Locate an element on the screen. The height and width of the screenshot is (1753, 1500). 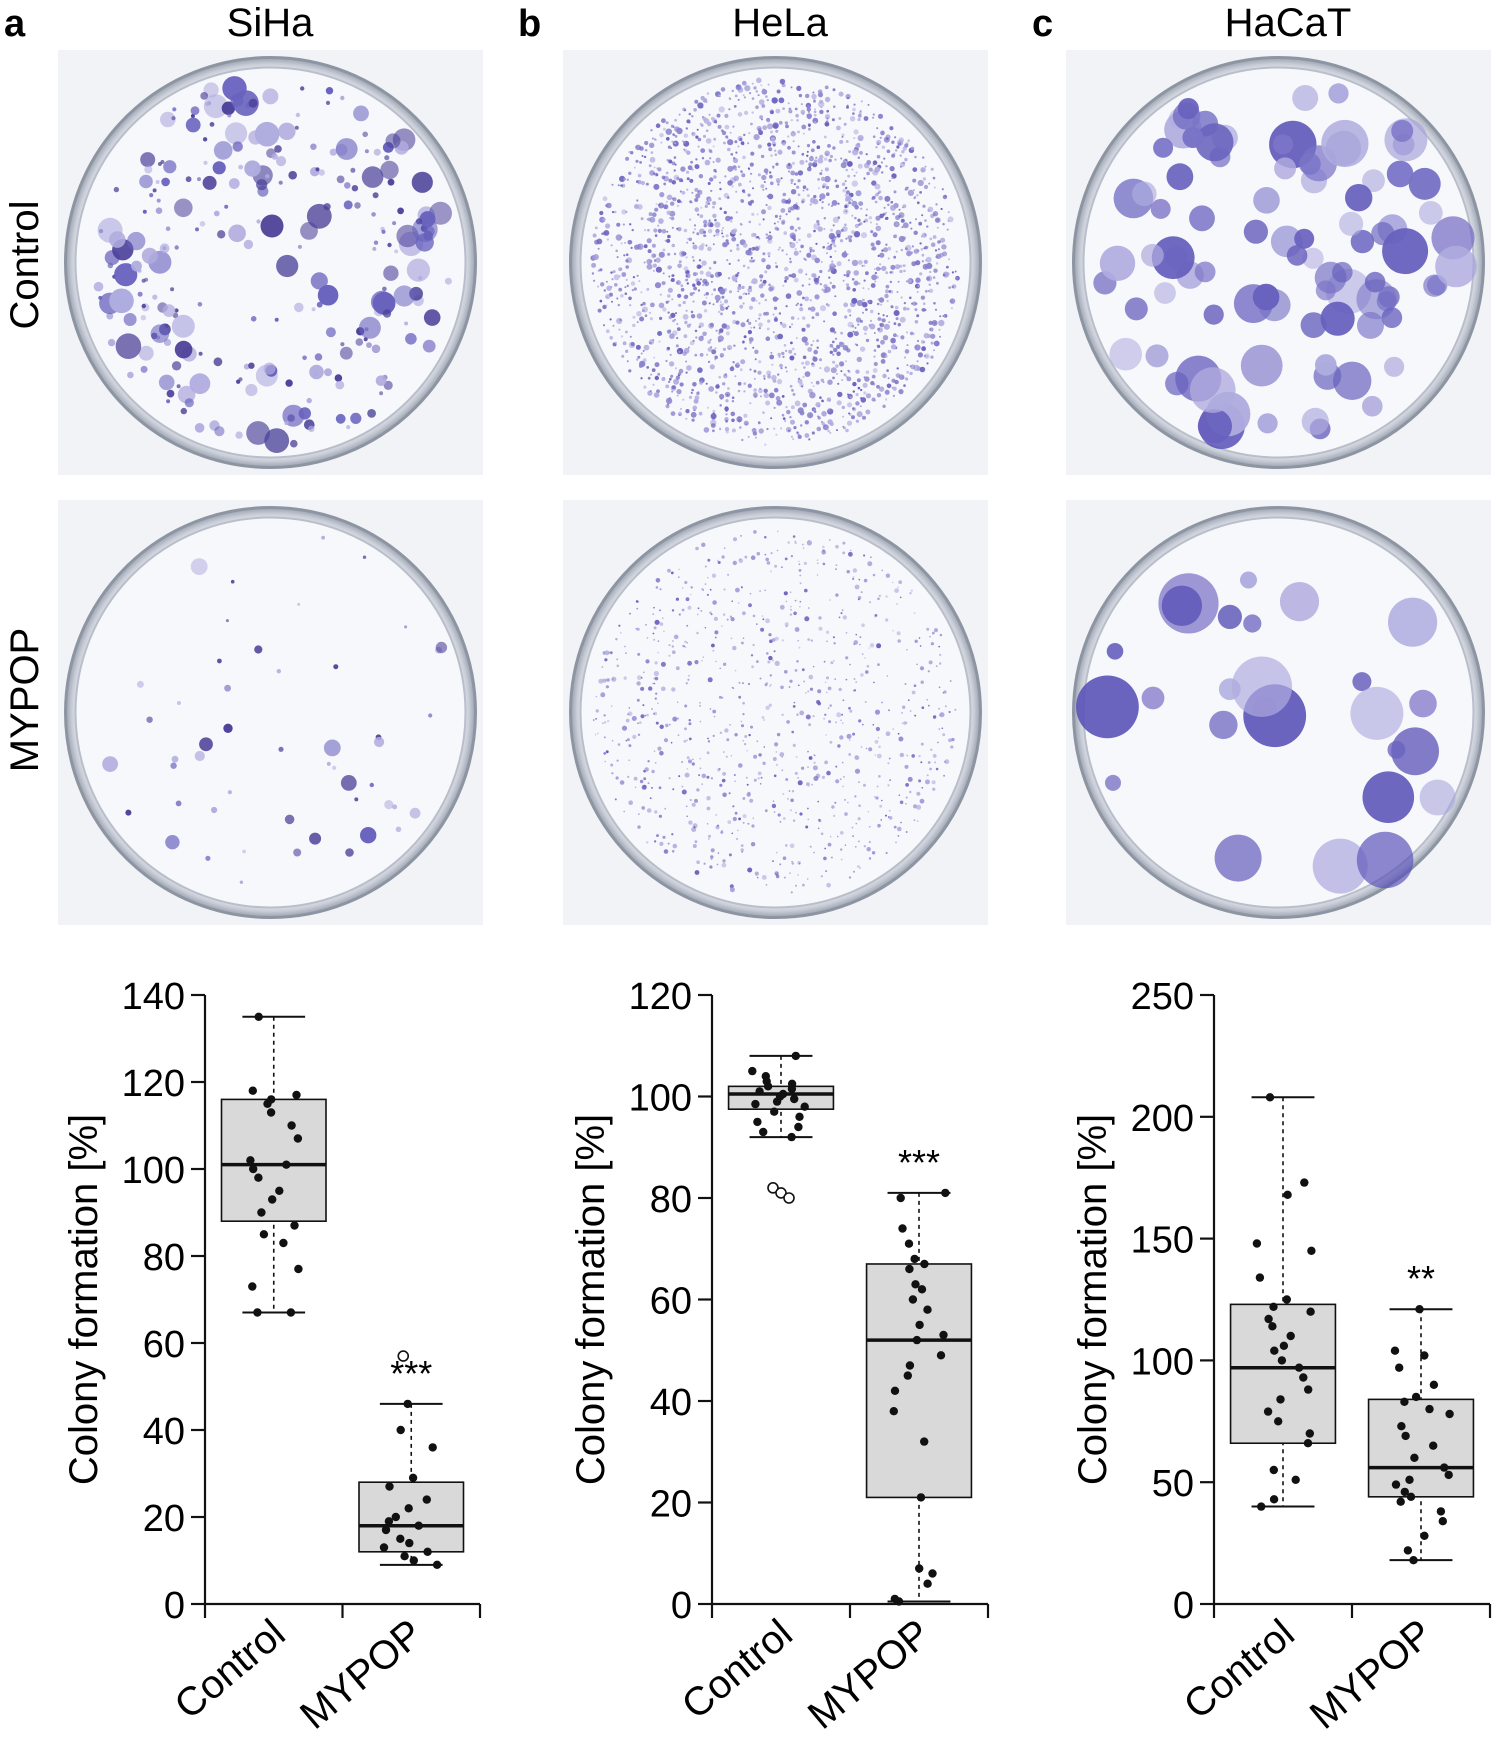
significance-stars: ** is located at coordinates (1421, 1278).